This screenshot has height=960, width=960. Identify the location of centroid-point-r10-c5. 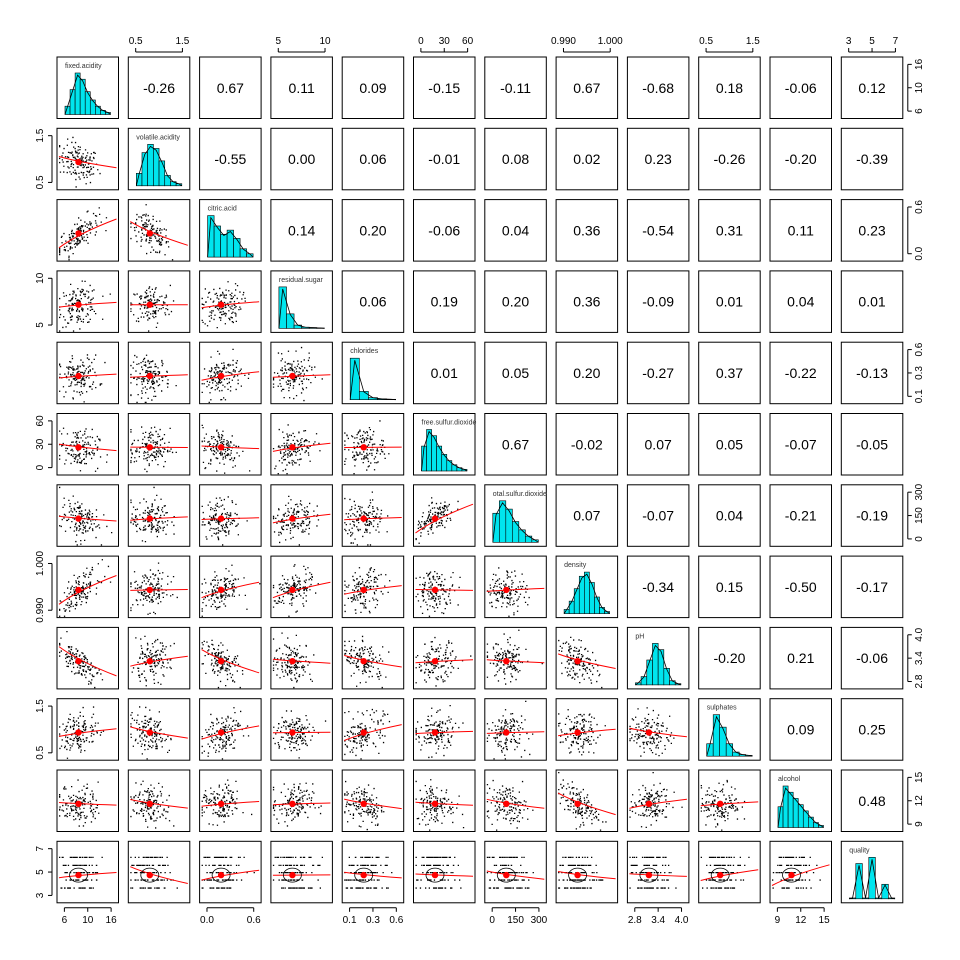
(435, 803).